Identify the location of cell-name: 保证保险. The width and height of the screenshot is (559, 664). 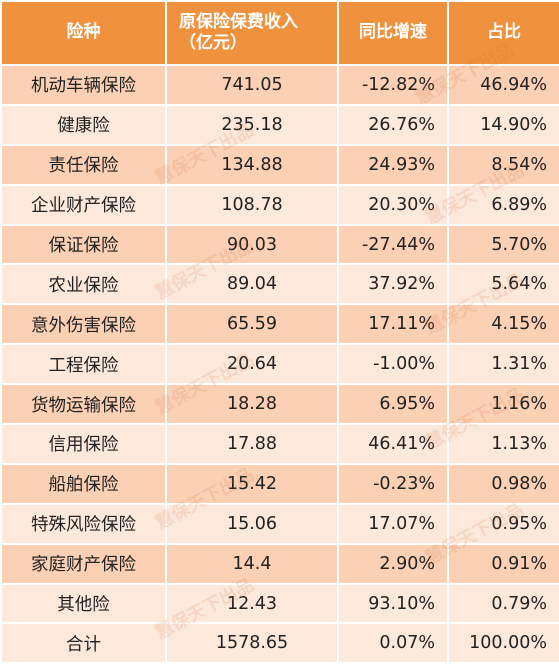
(83, 244).